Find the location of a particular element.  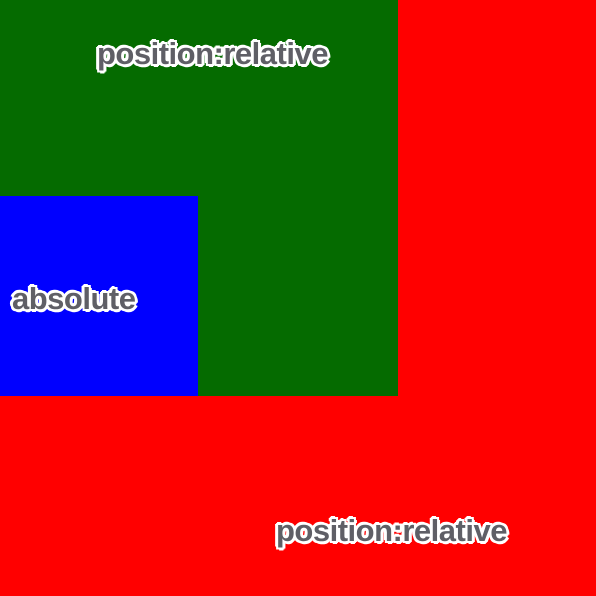

outer-box-label: position:relative is located at coordinates (391, 530).